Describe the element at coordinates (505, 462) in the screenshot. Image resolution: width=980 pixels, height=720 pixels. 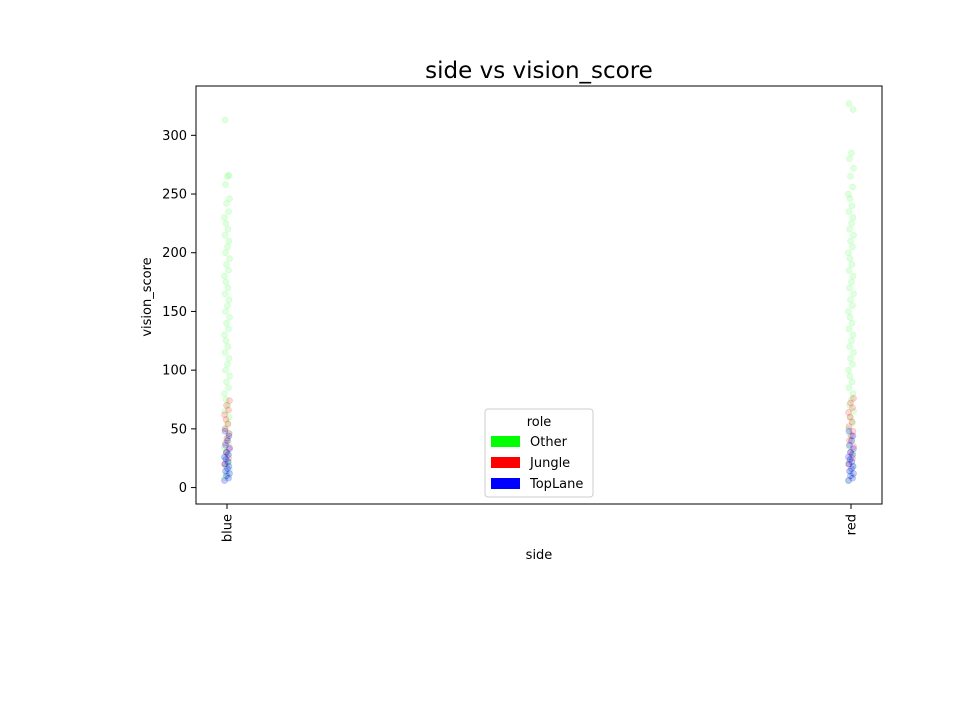
I see `legend-swatch-jungle` at that location.